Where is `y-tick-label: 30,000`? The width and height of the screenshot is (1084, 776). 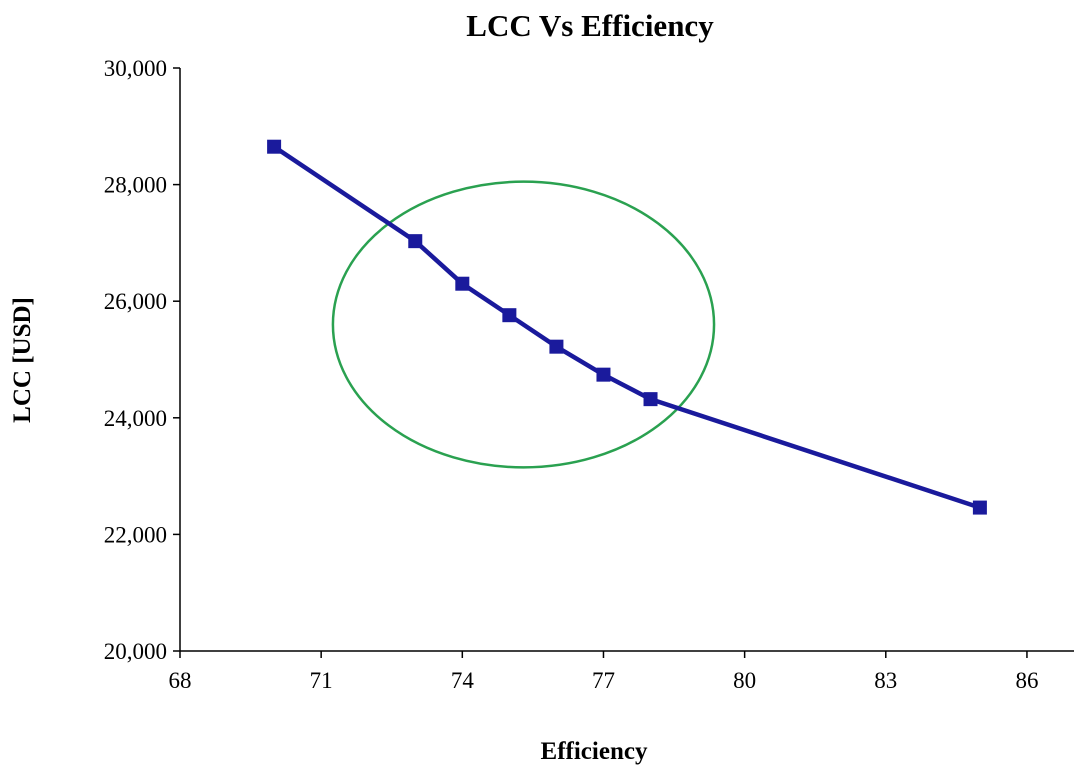
y-tick-label: 30,000 is located at coordinates (135, 68).